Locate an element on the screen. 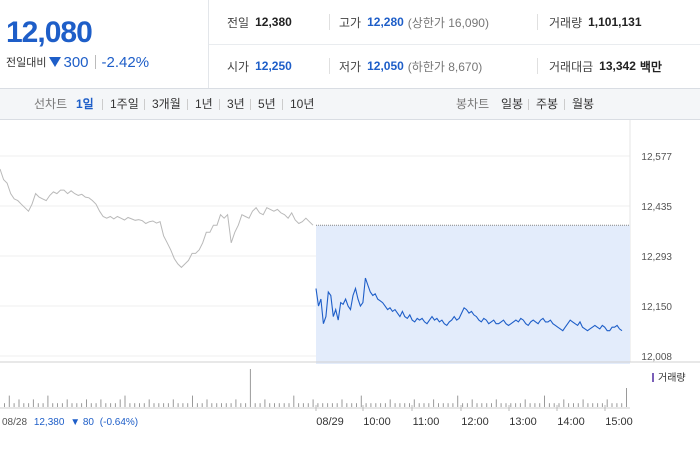 The height and width of the screenshot is (450, 700). stat-low: 저가 12,050 (하한가 8,670) is located at coordinates (411, 66).